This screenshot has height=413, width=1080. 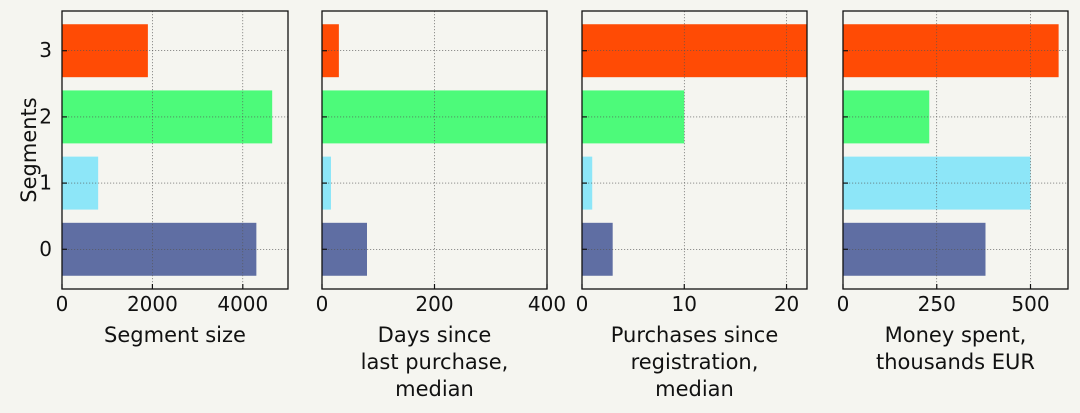 What do you see at coordinates (45, 183) in the screenshot?
I see `y-tick-label-1: 1` at bounding box center [45, 183].